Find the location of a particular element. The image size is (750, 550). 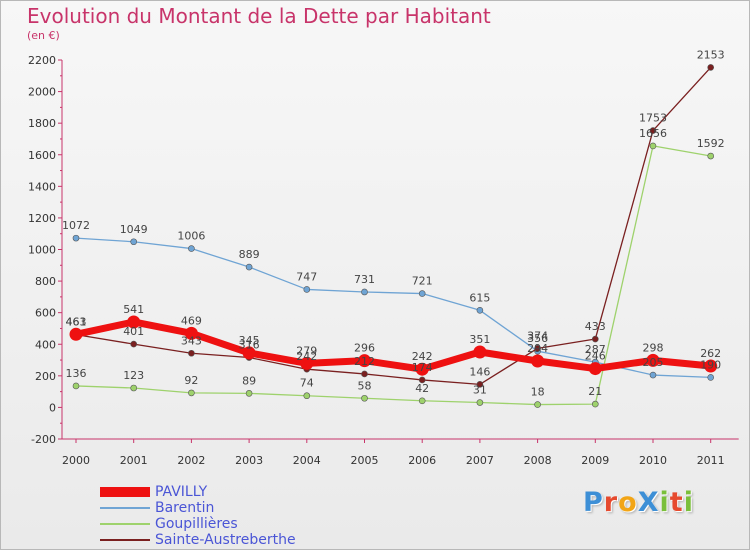

x-tick-label: 2007 is located at coordinates (480, 460).